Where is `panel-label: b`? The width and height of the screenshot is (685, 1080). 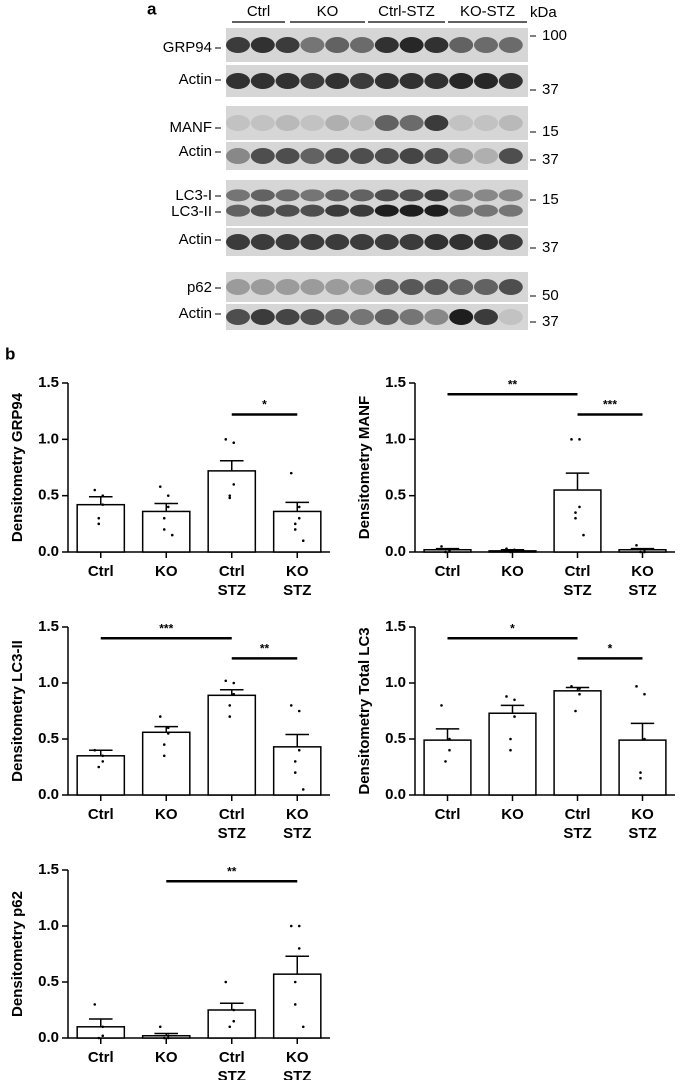
panel-label: b is located at coordinates (10, 353).